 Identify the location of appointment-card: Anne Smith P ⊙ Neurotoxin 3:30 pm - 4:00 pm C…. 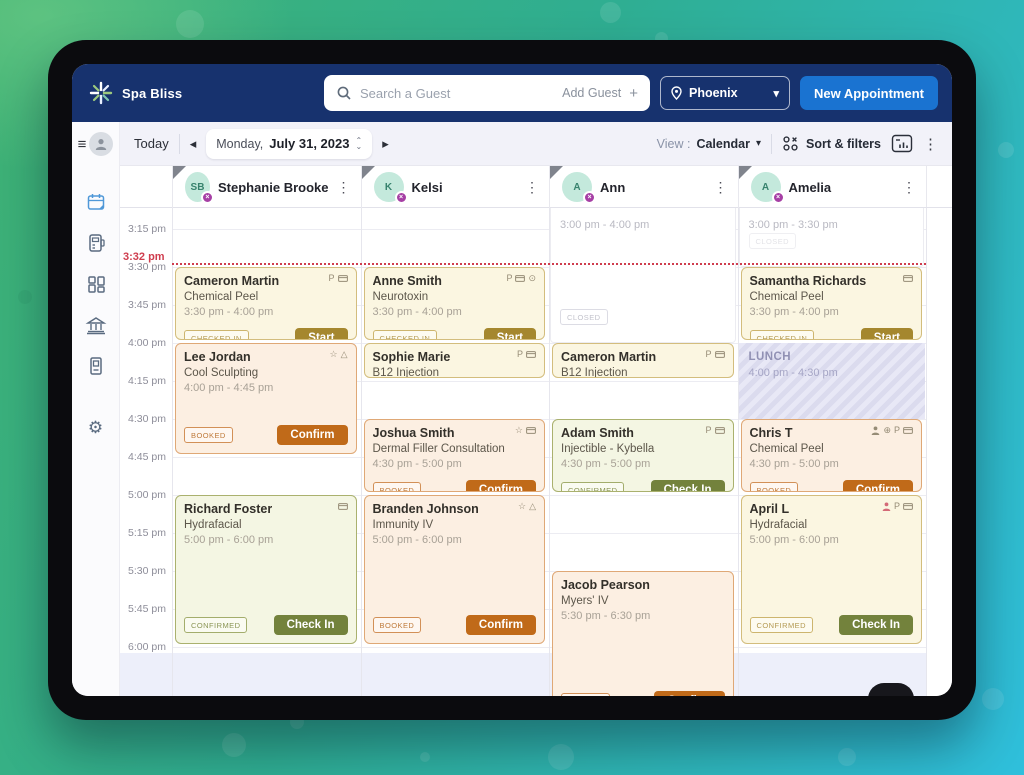
(454, 303).